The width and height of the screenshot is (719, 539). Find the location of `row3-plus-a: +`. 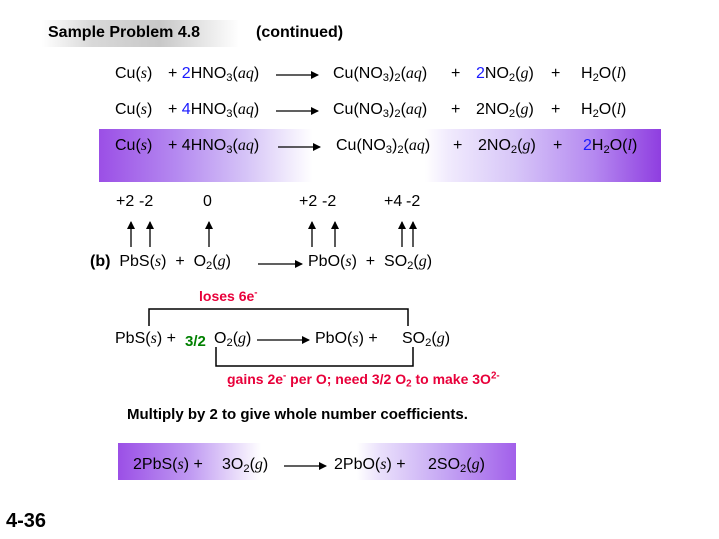

row3-plus-a: + is located at coordinates (458, 145).